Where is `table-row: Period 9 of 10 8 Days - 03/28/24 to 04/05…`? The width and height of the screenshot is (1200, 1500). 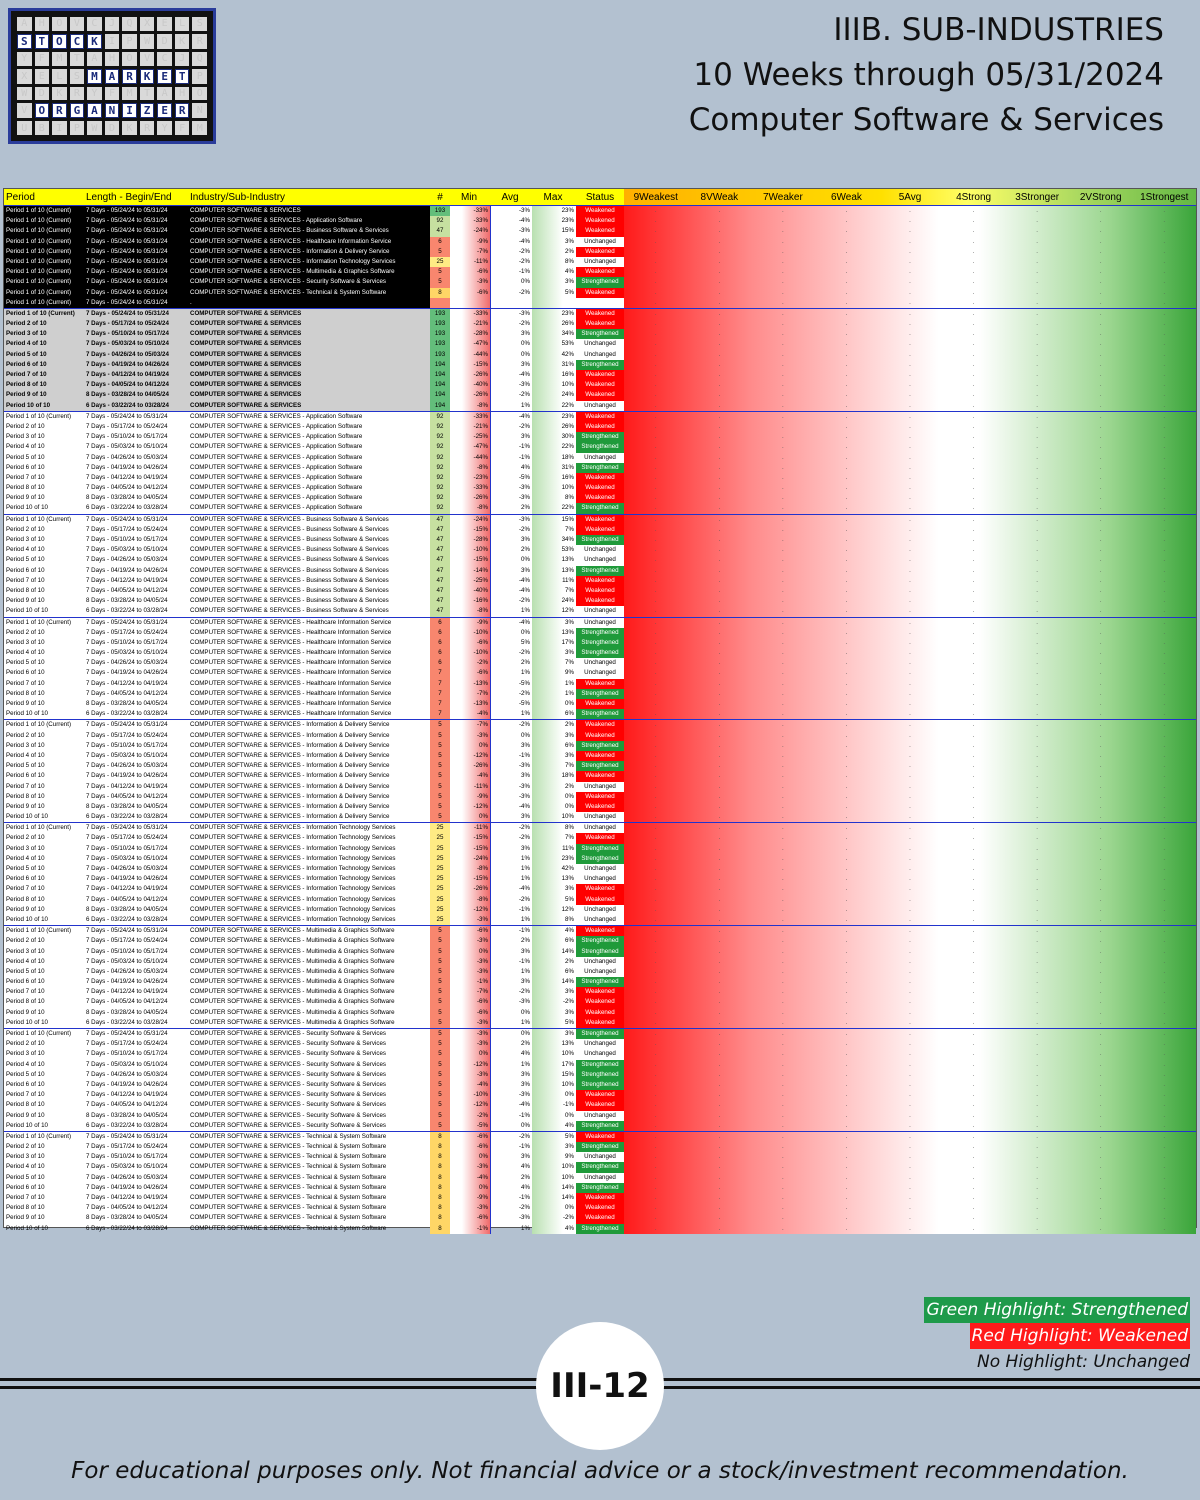 table-row: Period 9 of 10 8 Days - 03/28/24 to 04/05… is located at coordinates (600, 601).